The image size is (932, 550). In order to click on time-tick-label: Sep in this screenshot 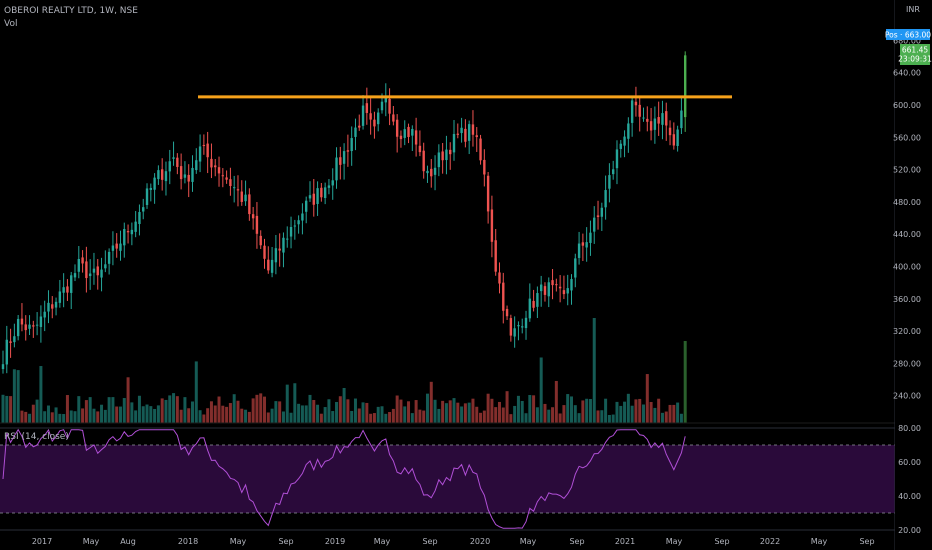, I will do `click(576, 541)`.